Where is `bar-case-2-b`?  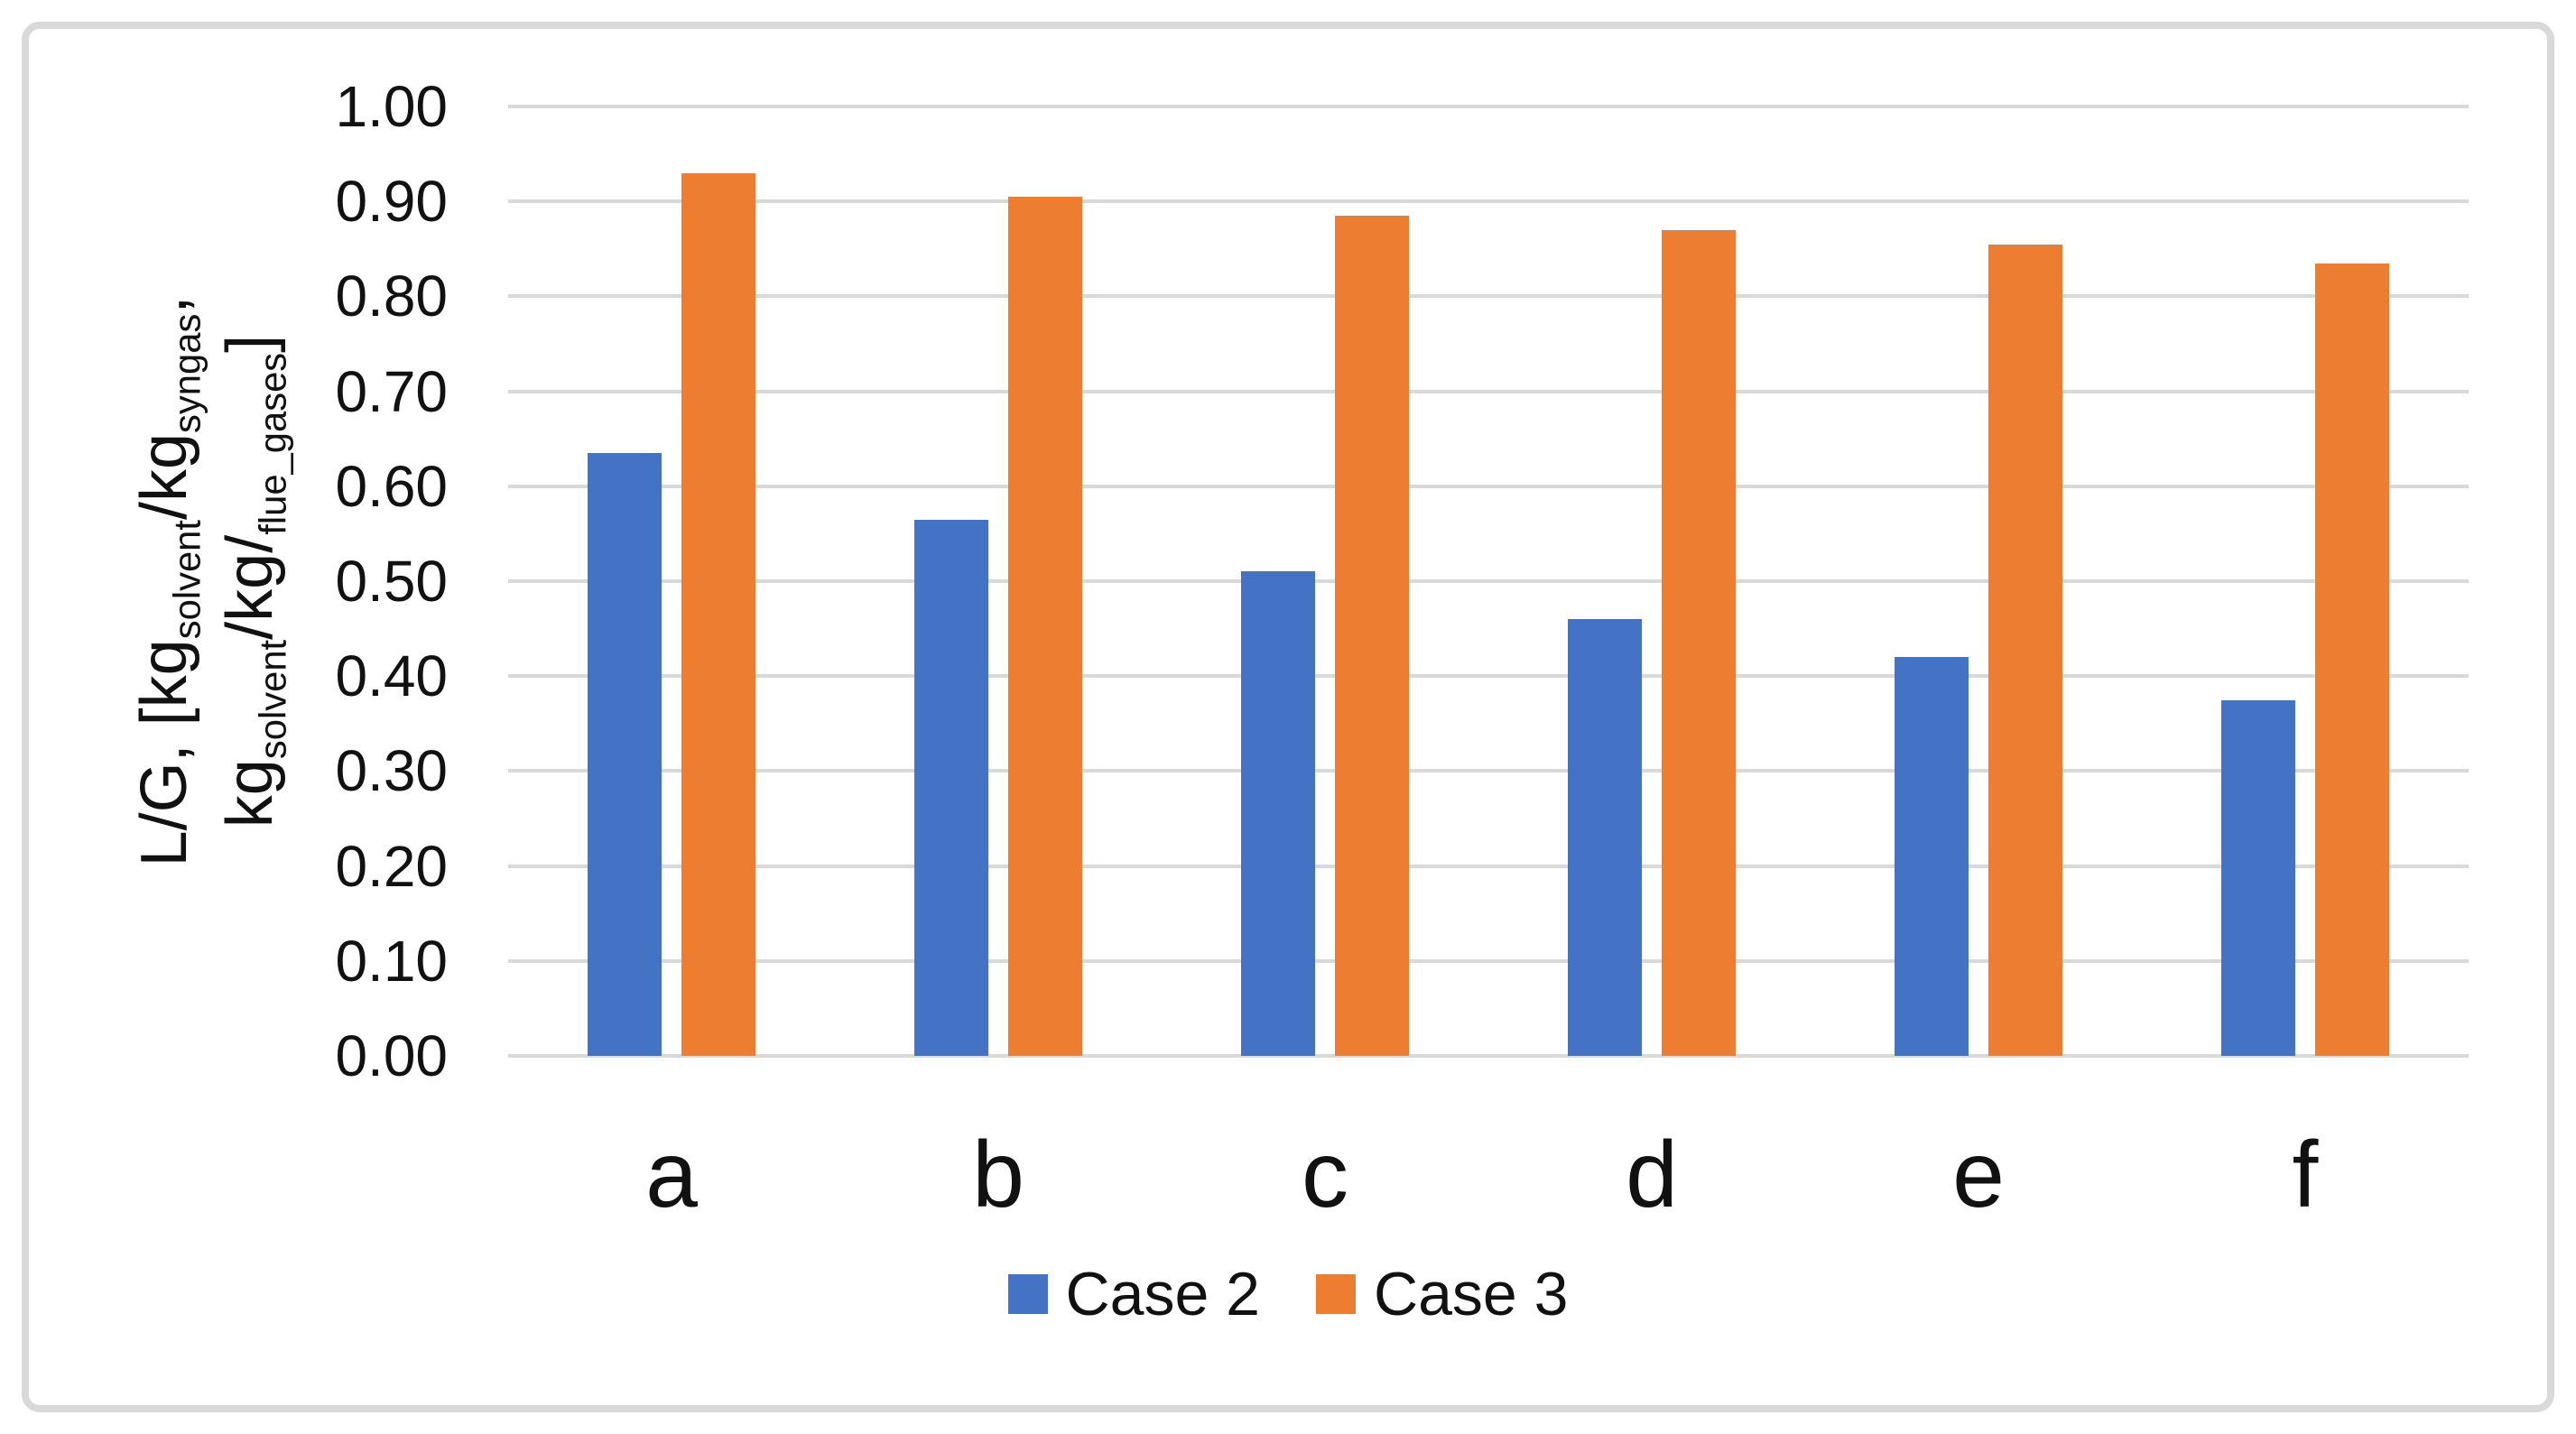
bar-case-2-b is located at coordinates (951, 787).